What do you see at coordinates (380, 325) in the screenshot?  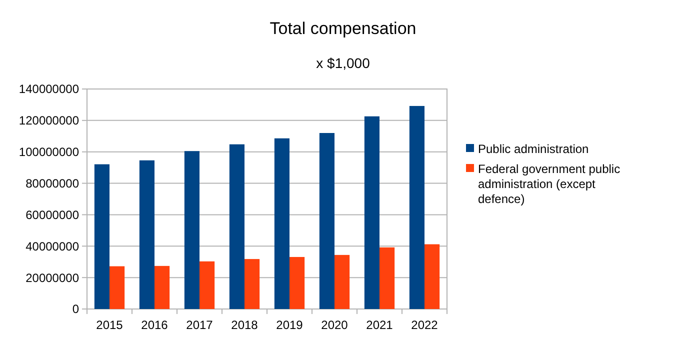 I see `x-tick-label: 2021` at bounding box center [380, 325].